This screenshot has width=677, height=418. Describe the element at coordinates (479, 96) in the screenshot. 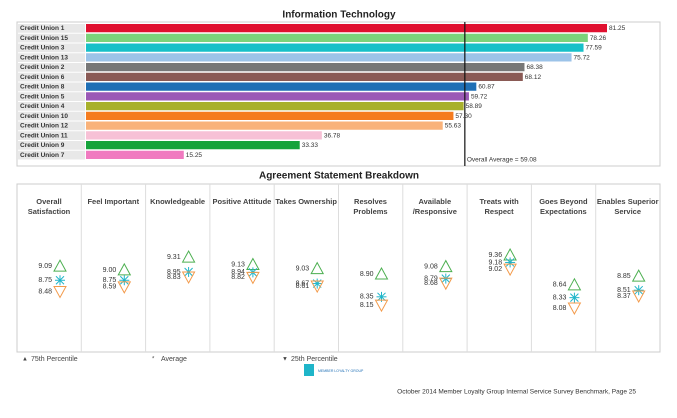

I see `value-label: 59.72` at that location.